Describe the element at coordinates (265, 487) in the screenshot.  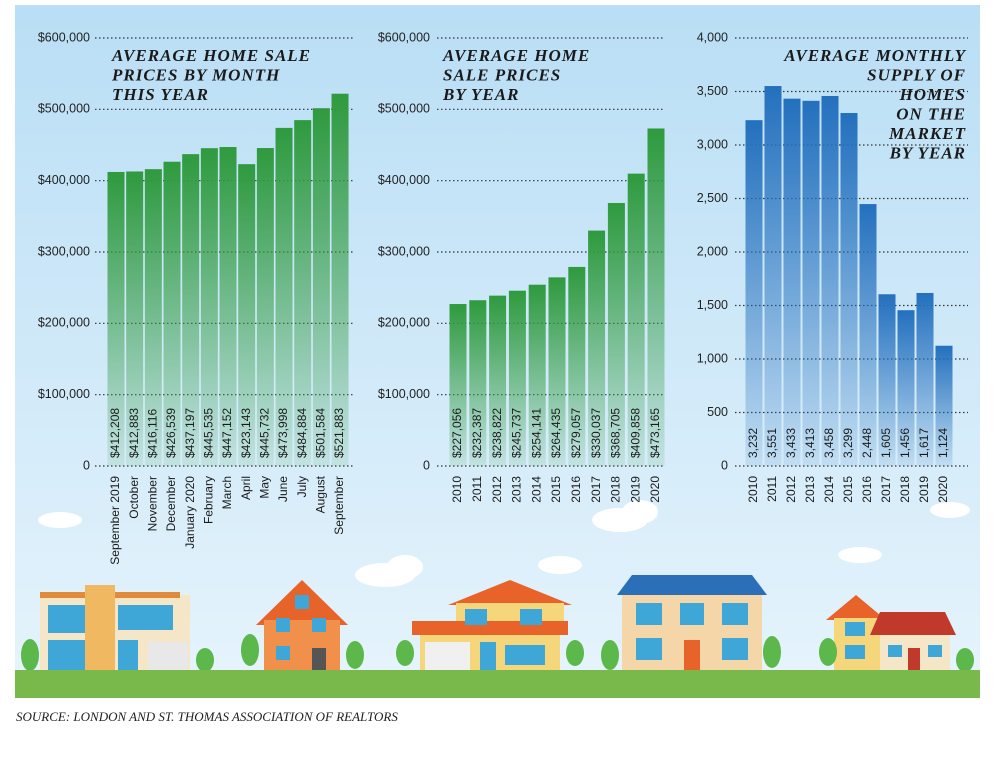
I see `x-tick-label: May` at that location.